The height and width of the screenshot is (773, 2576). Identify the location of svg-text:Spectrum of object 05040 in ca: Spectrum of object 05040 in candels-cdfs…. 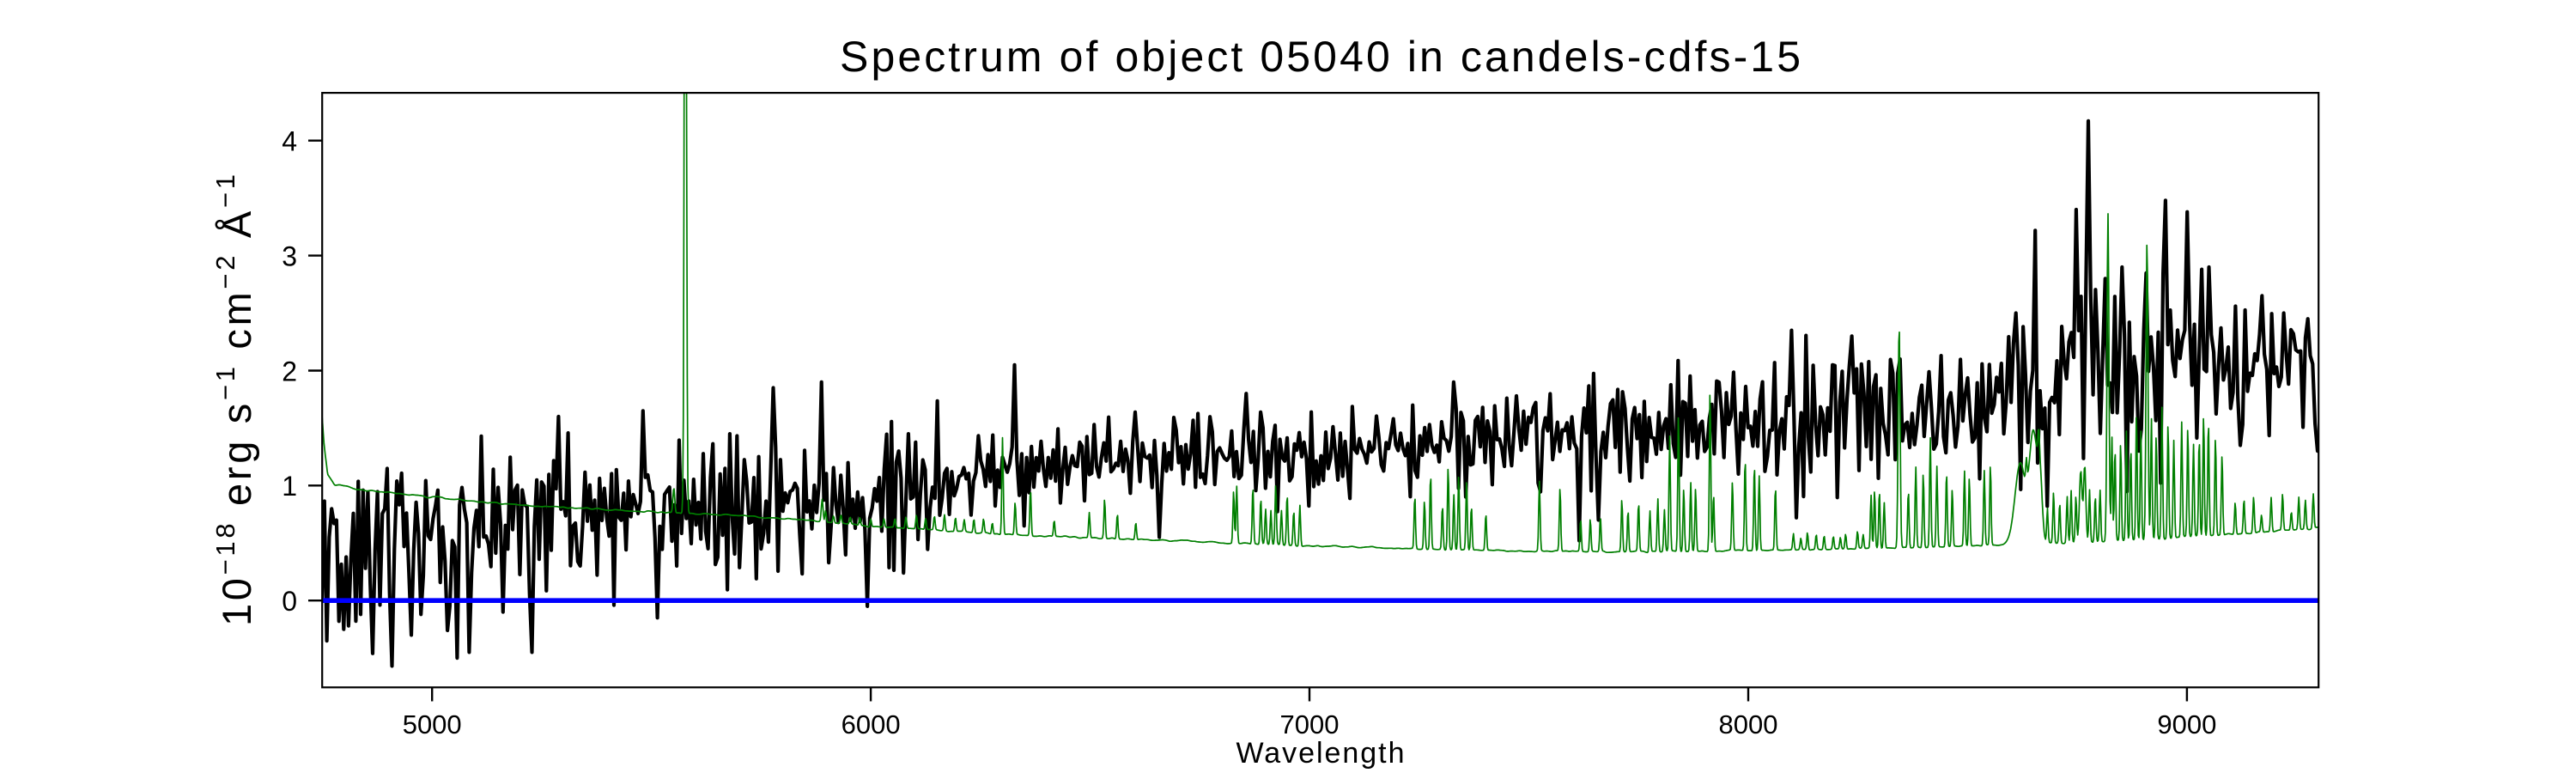
(1320, 57).